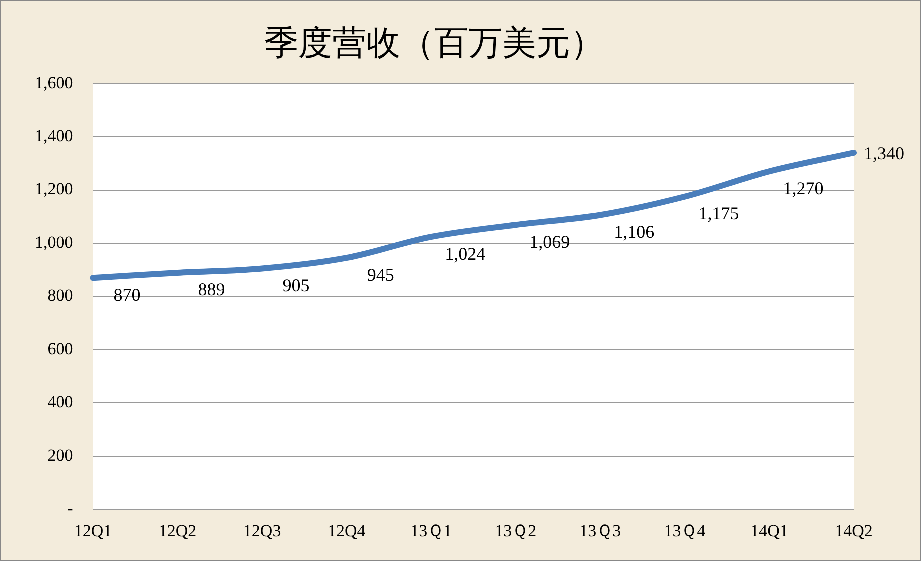 This screenshot has height=561, width=921. What do you see at coordinates (803, 188) in the screenshot?
I see `data-label: 1,270` at bounding box center [803, 188].